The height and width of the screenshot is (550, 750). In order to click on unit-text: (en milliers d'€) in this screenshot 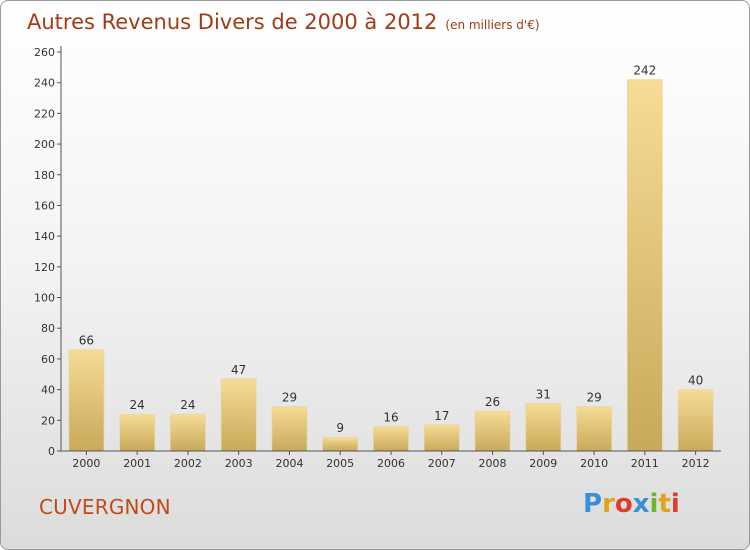, I will do `click(492, 25)`.